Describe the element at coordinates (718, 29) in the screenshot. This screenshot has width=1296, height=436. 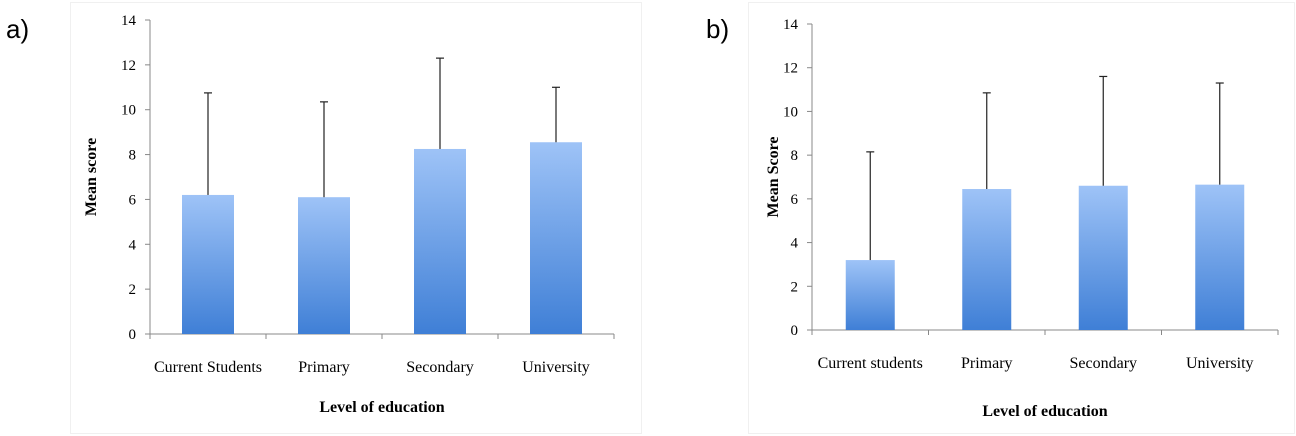
I see `panel-b-label: b)` at that location.